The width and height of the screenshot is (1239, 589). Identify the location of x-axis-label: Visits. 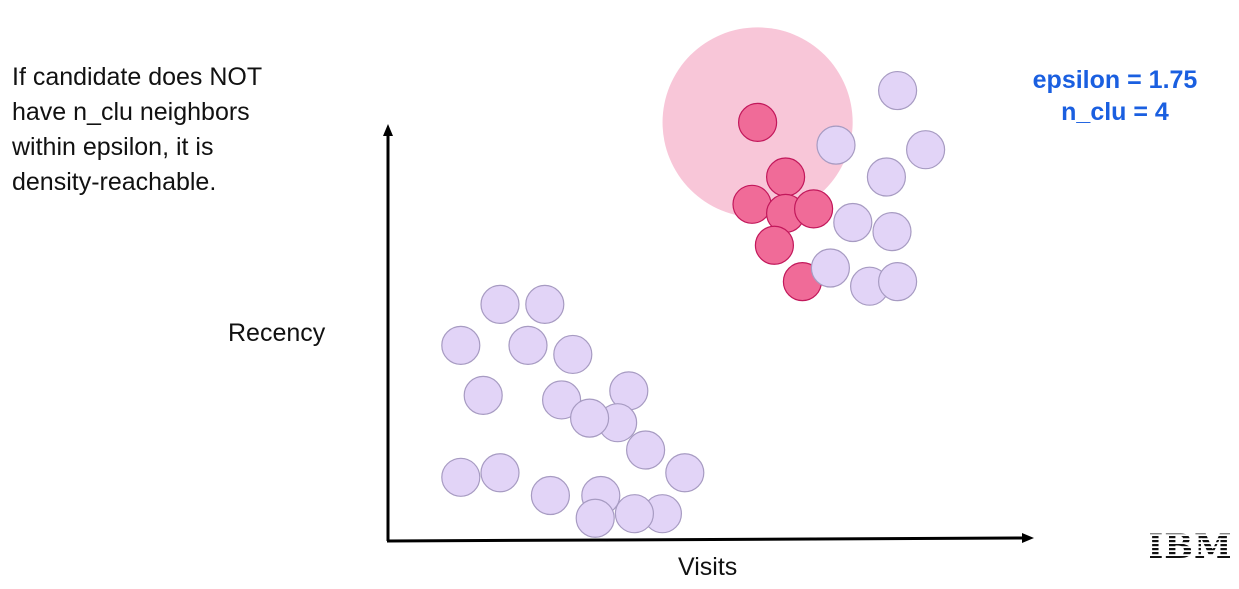
(708, 567).